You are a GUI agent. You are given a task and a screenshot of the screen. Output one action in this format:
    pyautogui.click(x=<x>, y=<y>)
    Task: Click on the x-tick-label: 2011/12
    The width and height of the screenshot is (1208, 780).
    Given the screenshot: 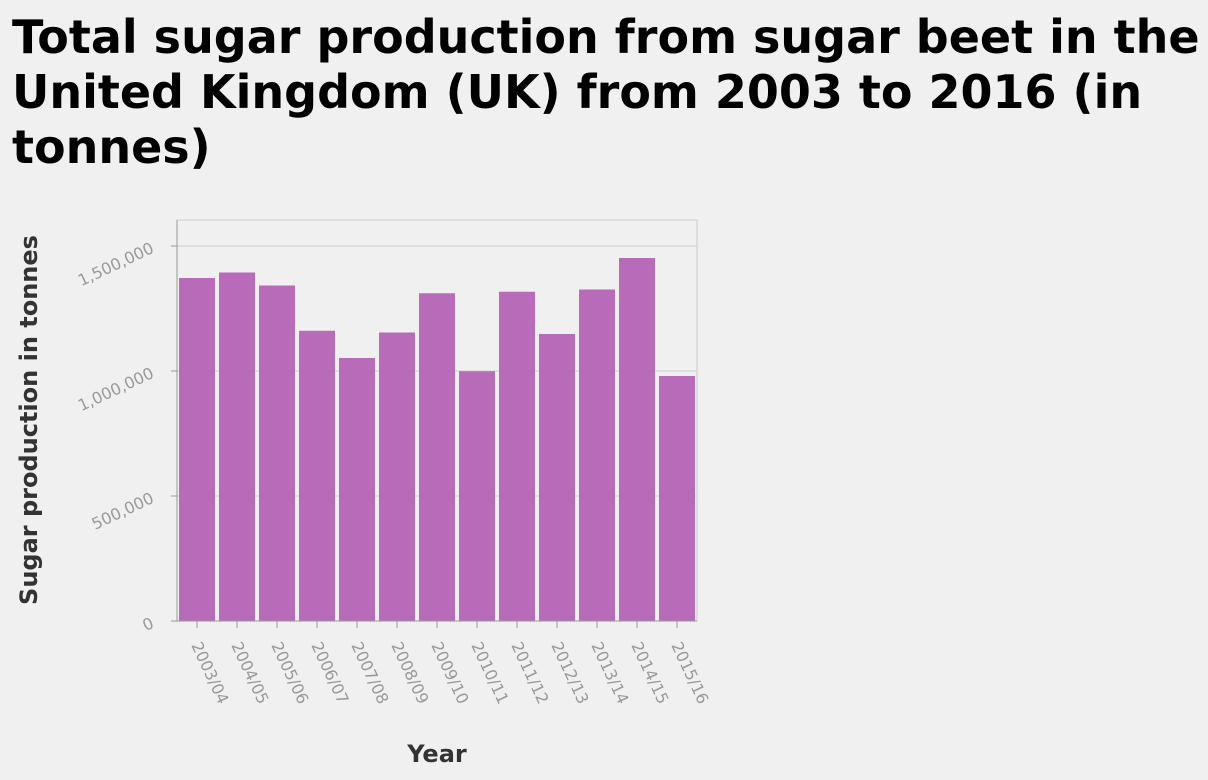 What is the action you would take?
    pyautogui.click(x=529, y=673)
    